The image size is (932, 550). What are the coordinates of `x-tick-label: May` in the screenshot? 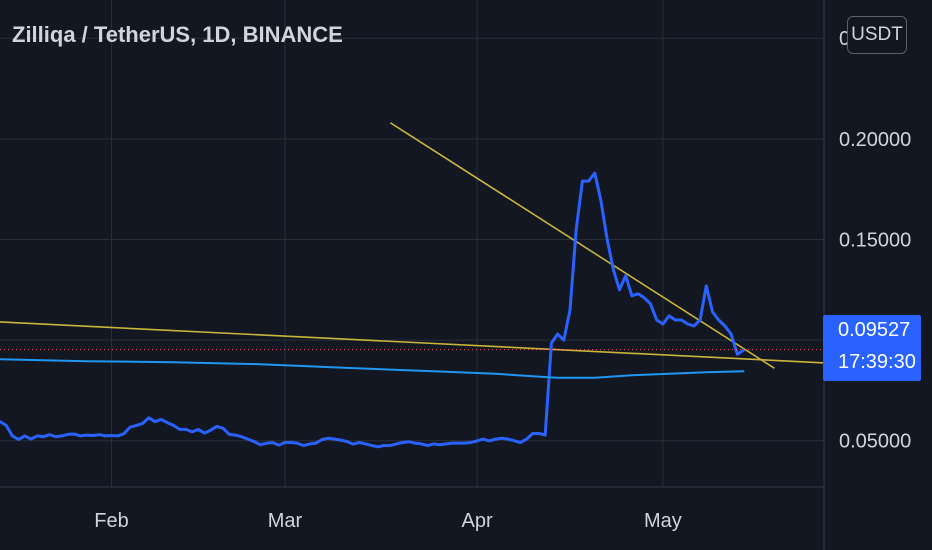 It's located at (663, 521).